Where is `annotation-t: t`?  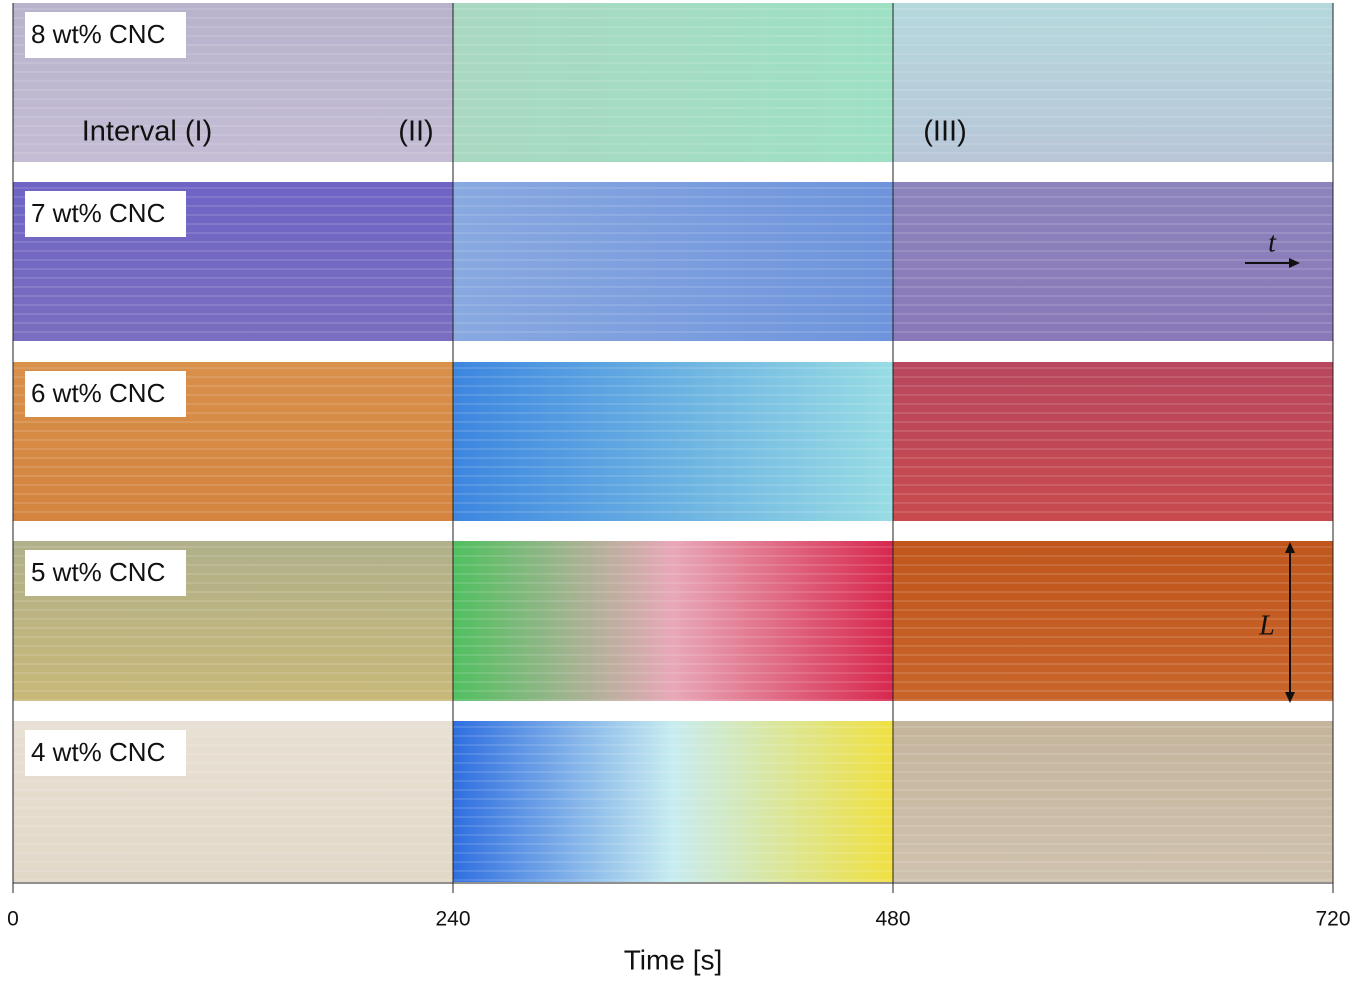
annotation-t: t is located at coordinates (1272, 242).